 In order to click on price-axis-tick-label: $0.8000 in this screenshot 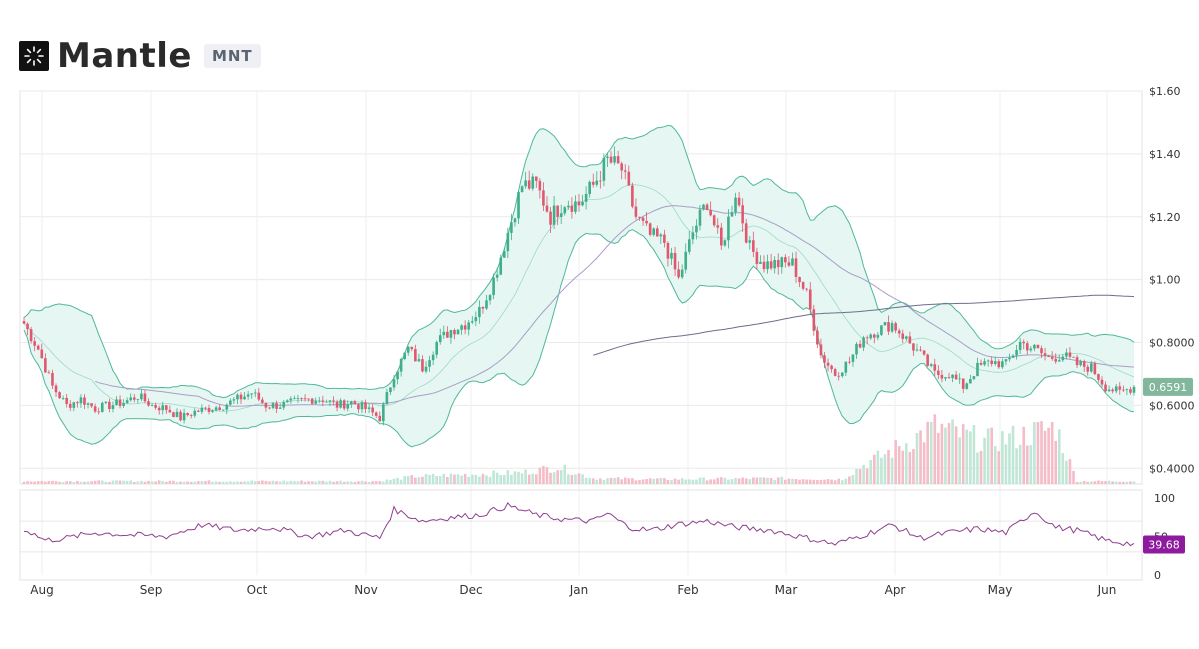, I will do `click(1172, 343)`.